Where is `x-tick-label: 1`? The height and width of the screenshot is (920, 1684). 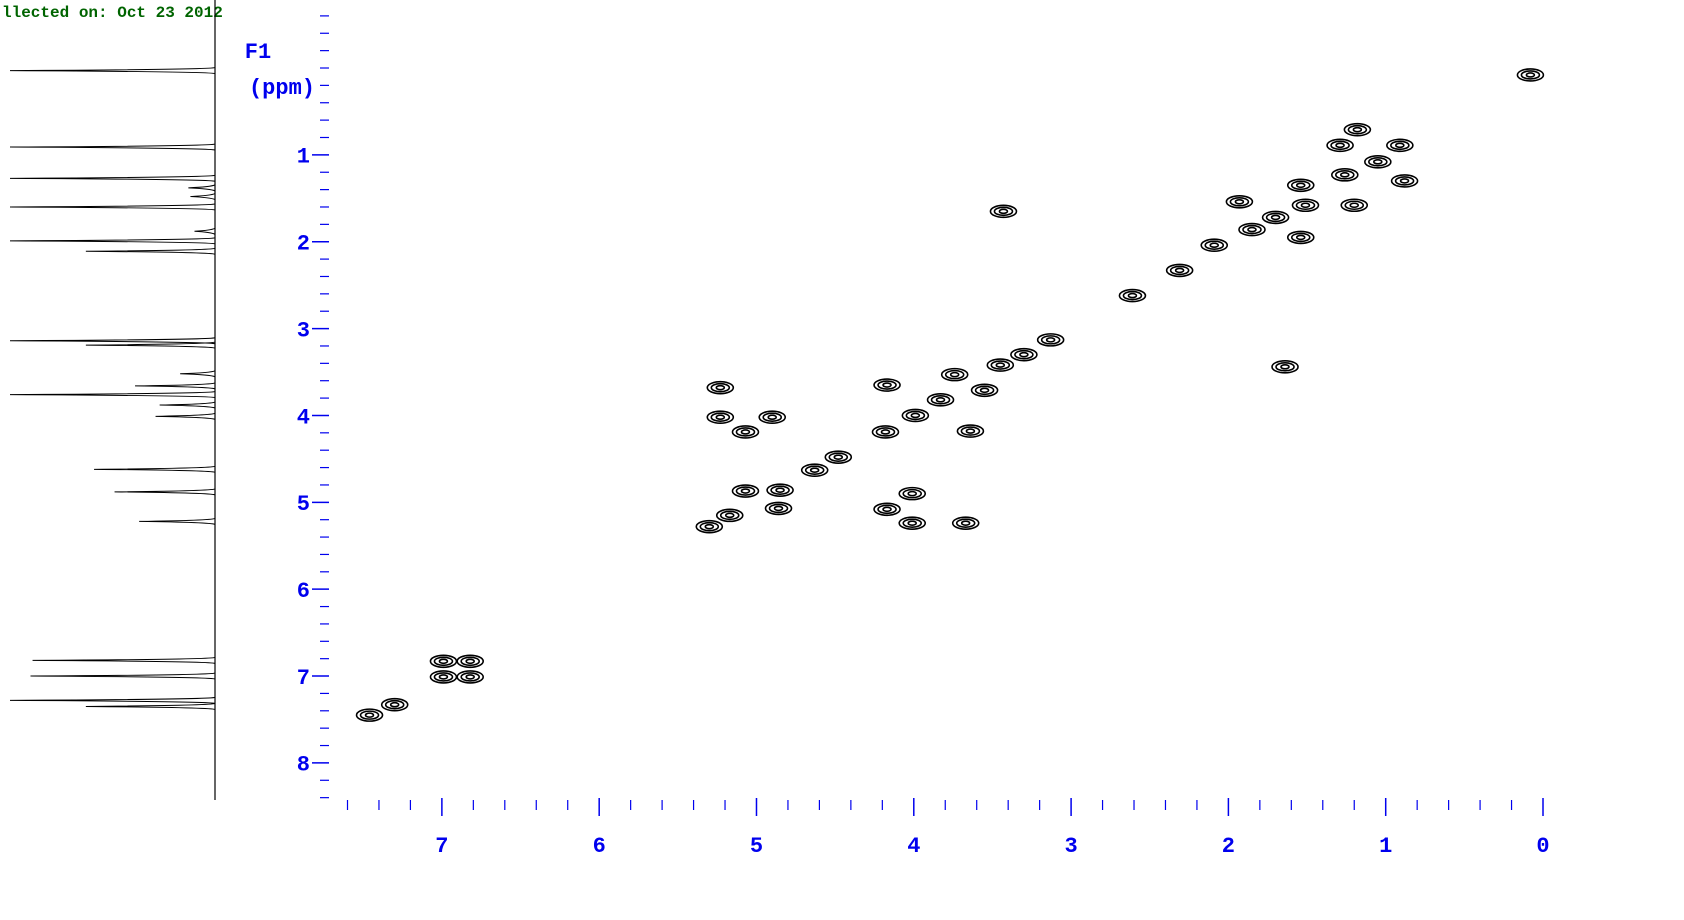
x-tick-label: 1 is located at coordinates (1385, 846).